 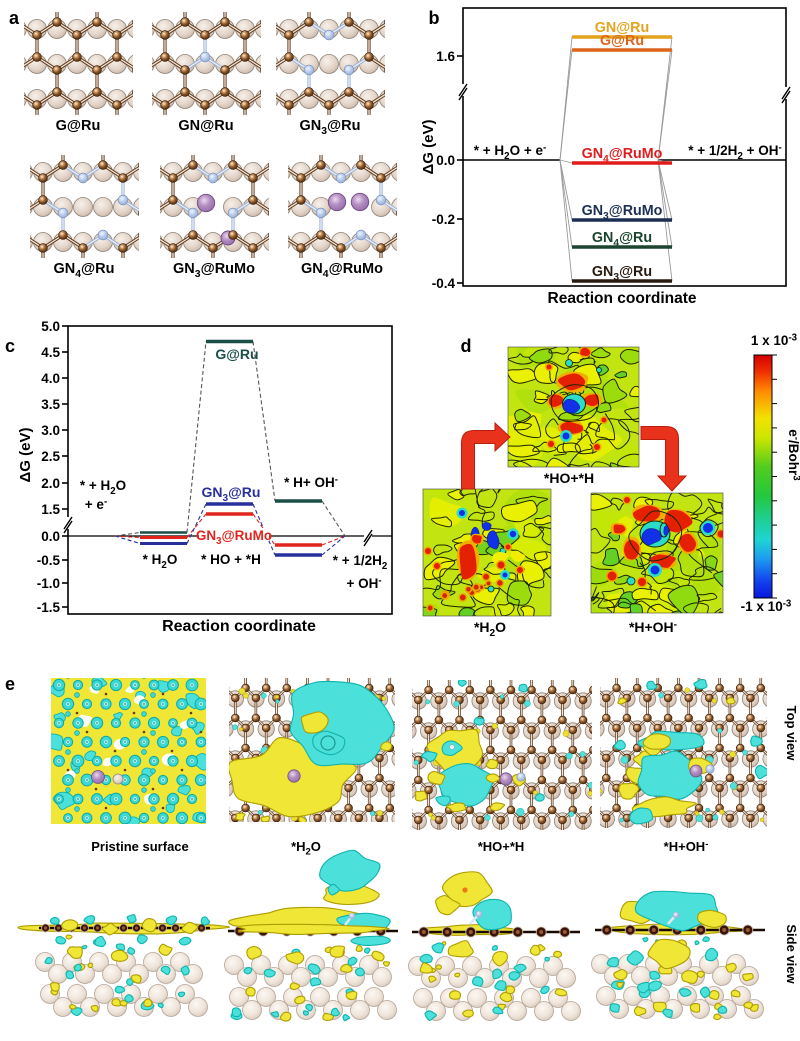 What do you see at coordinates (14, 18) in the screenshot?
I see `svg-text: a` at bounding box center [14, 18].